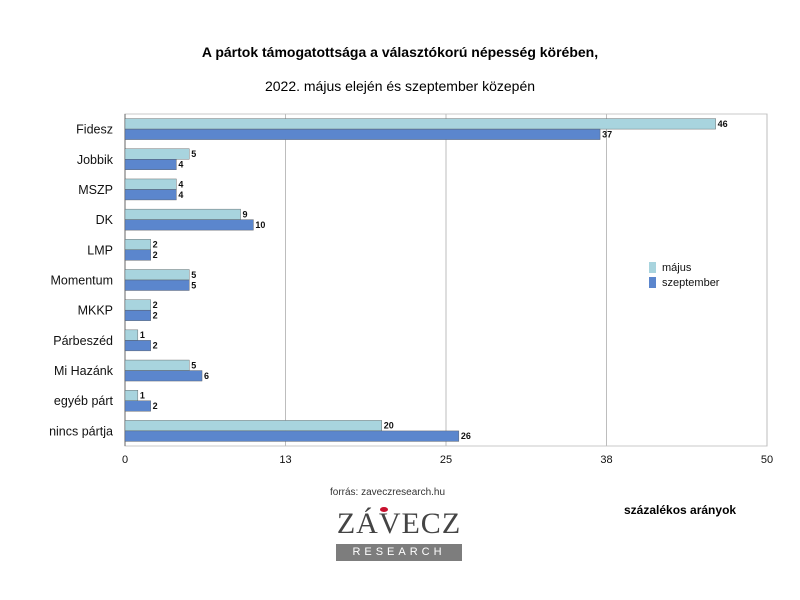 The height and width of the screenshot is (600, 800). Describe the element at coordinates (245, 214) in the screenshot. I see `data-label: 9` at that location.